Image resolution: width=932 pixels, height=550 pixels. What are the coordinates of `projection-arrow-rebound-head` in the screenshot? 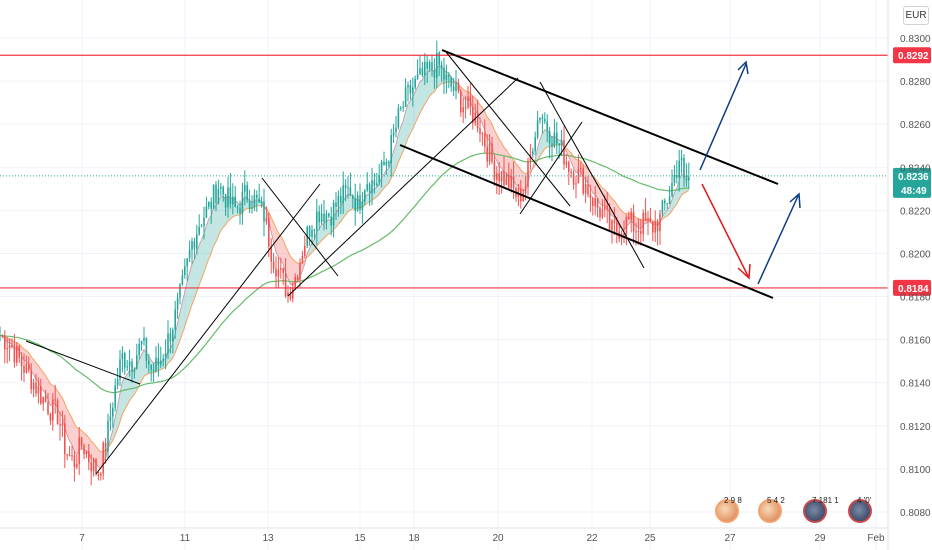 It's located at (795, 200).